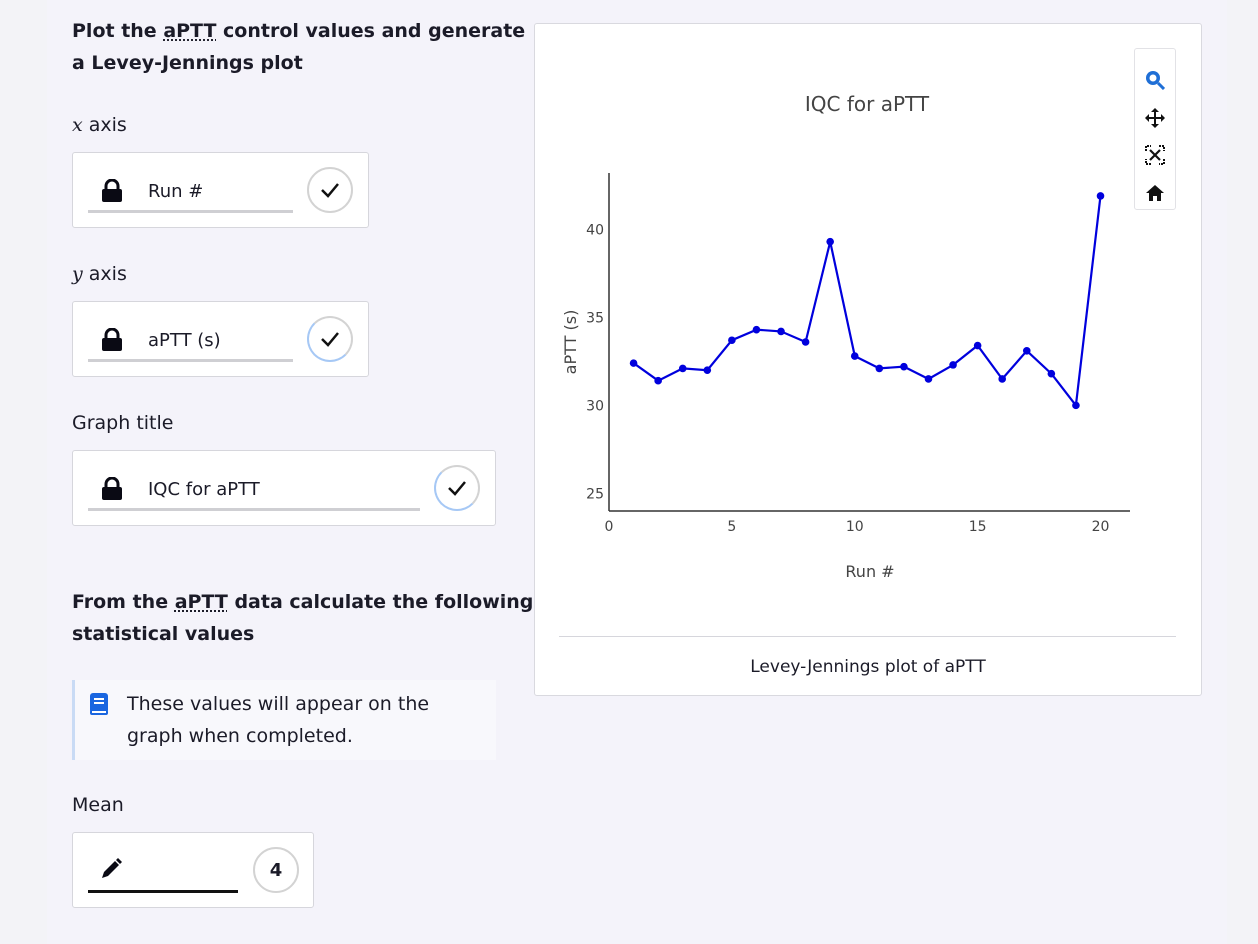 The image size is (1258, 944). What do you see at coordinates (1155, 155) in the screenshot?
I see `autoscale-icon` at bounding box center [1155, 155].